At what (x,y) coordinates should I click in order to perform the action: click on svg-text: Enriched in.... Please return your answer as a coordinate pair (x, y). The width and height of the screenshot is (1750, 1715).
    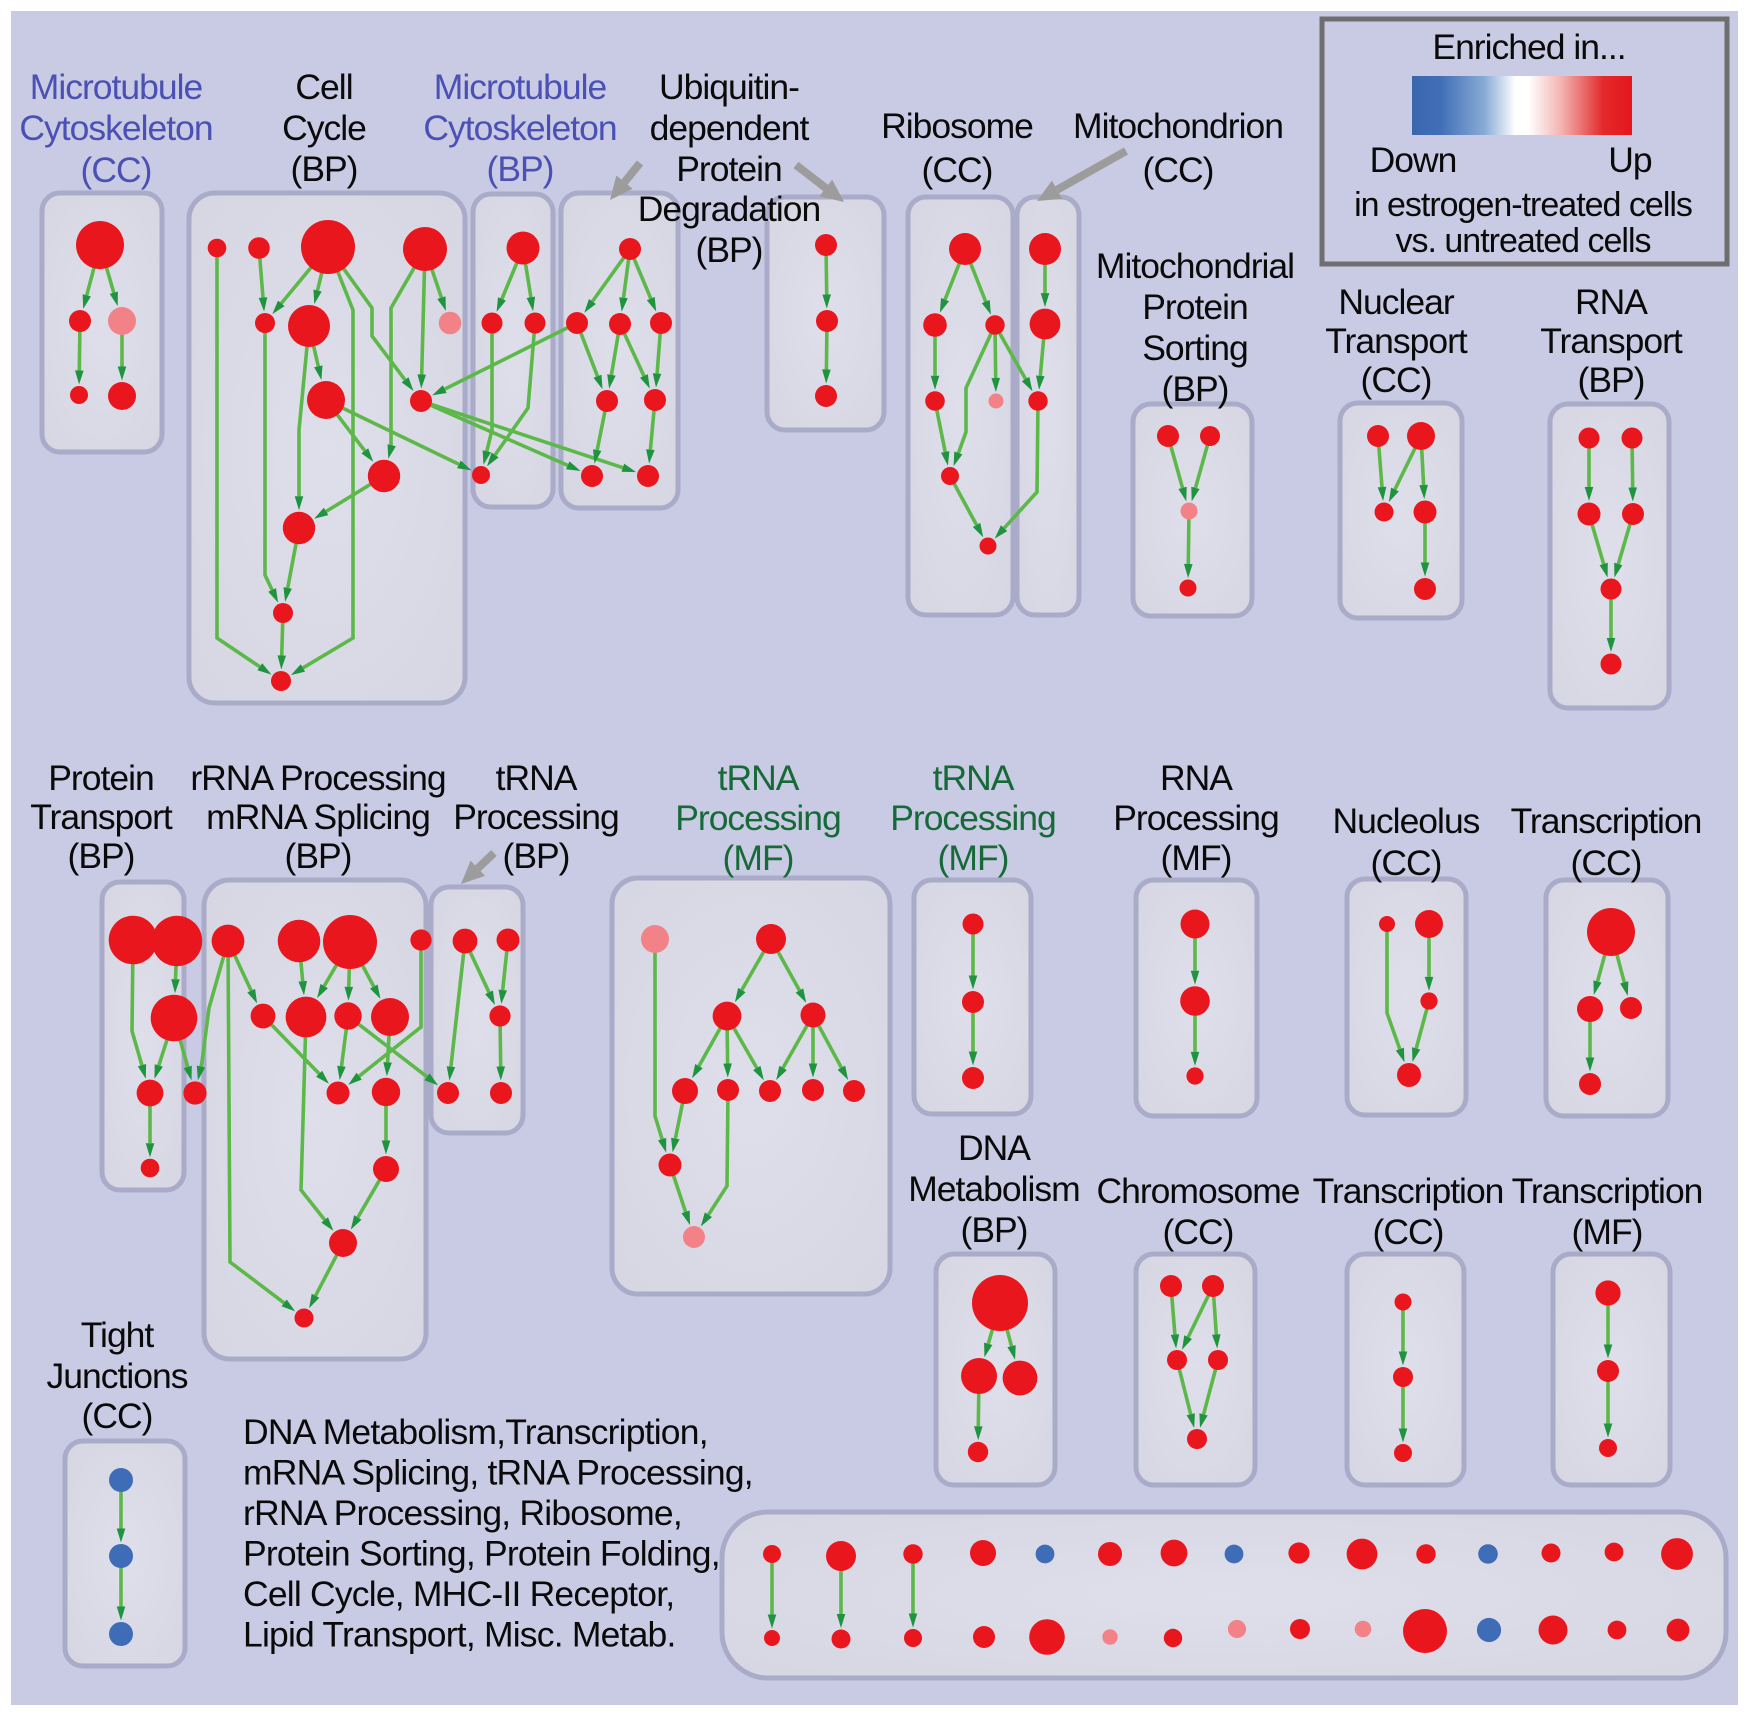
    Looking at the image, I should click on (1528, 47).